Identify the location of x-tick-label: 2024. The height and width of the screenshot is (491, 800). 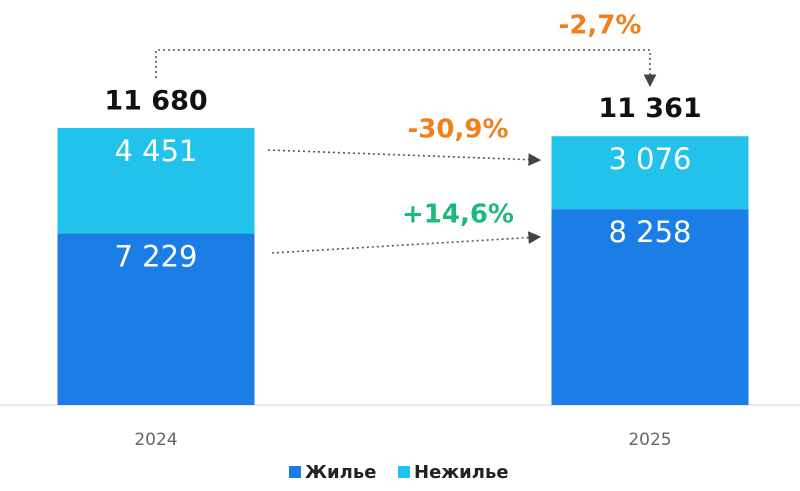
(155, 440).